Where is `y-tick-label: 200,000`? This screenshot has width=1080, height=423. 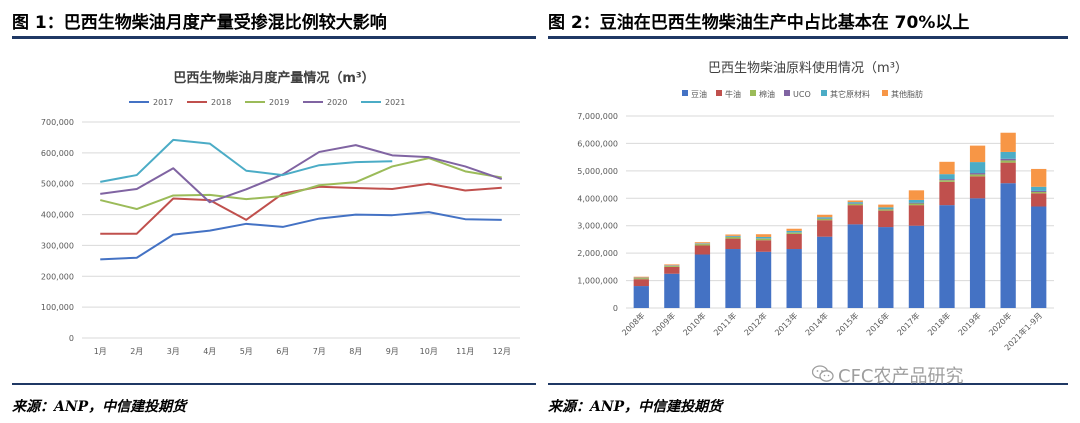
y-tick-label: 200,000 is located at coordinates (57, 276).